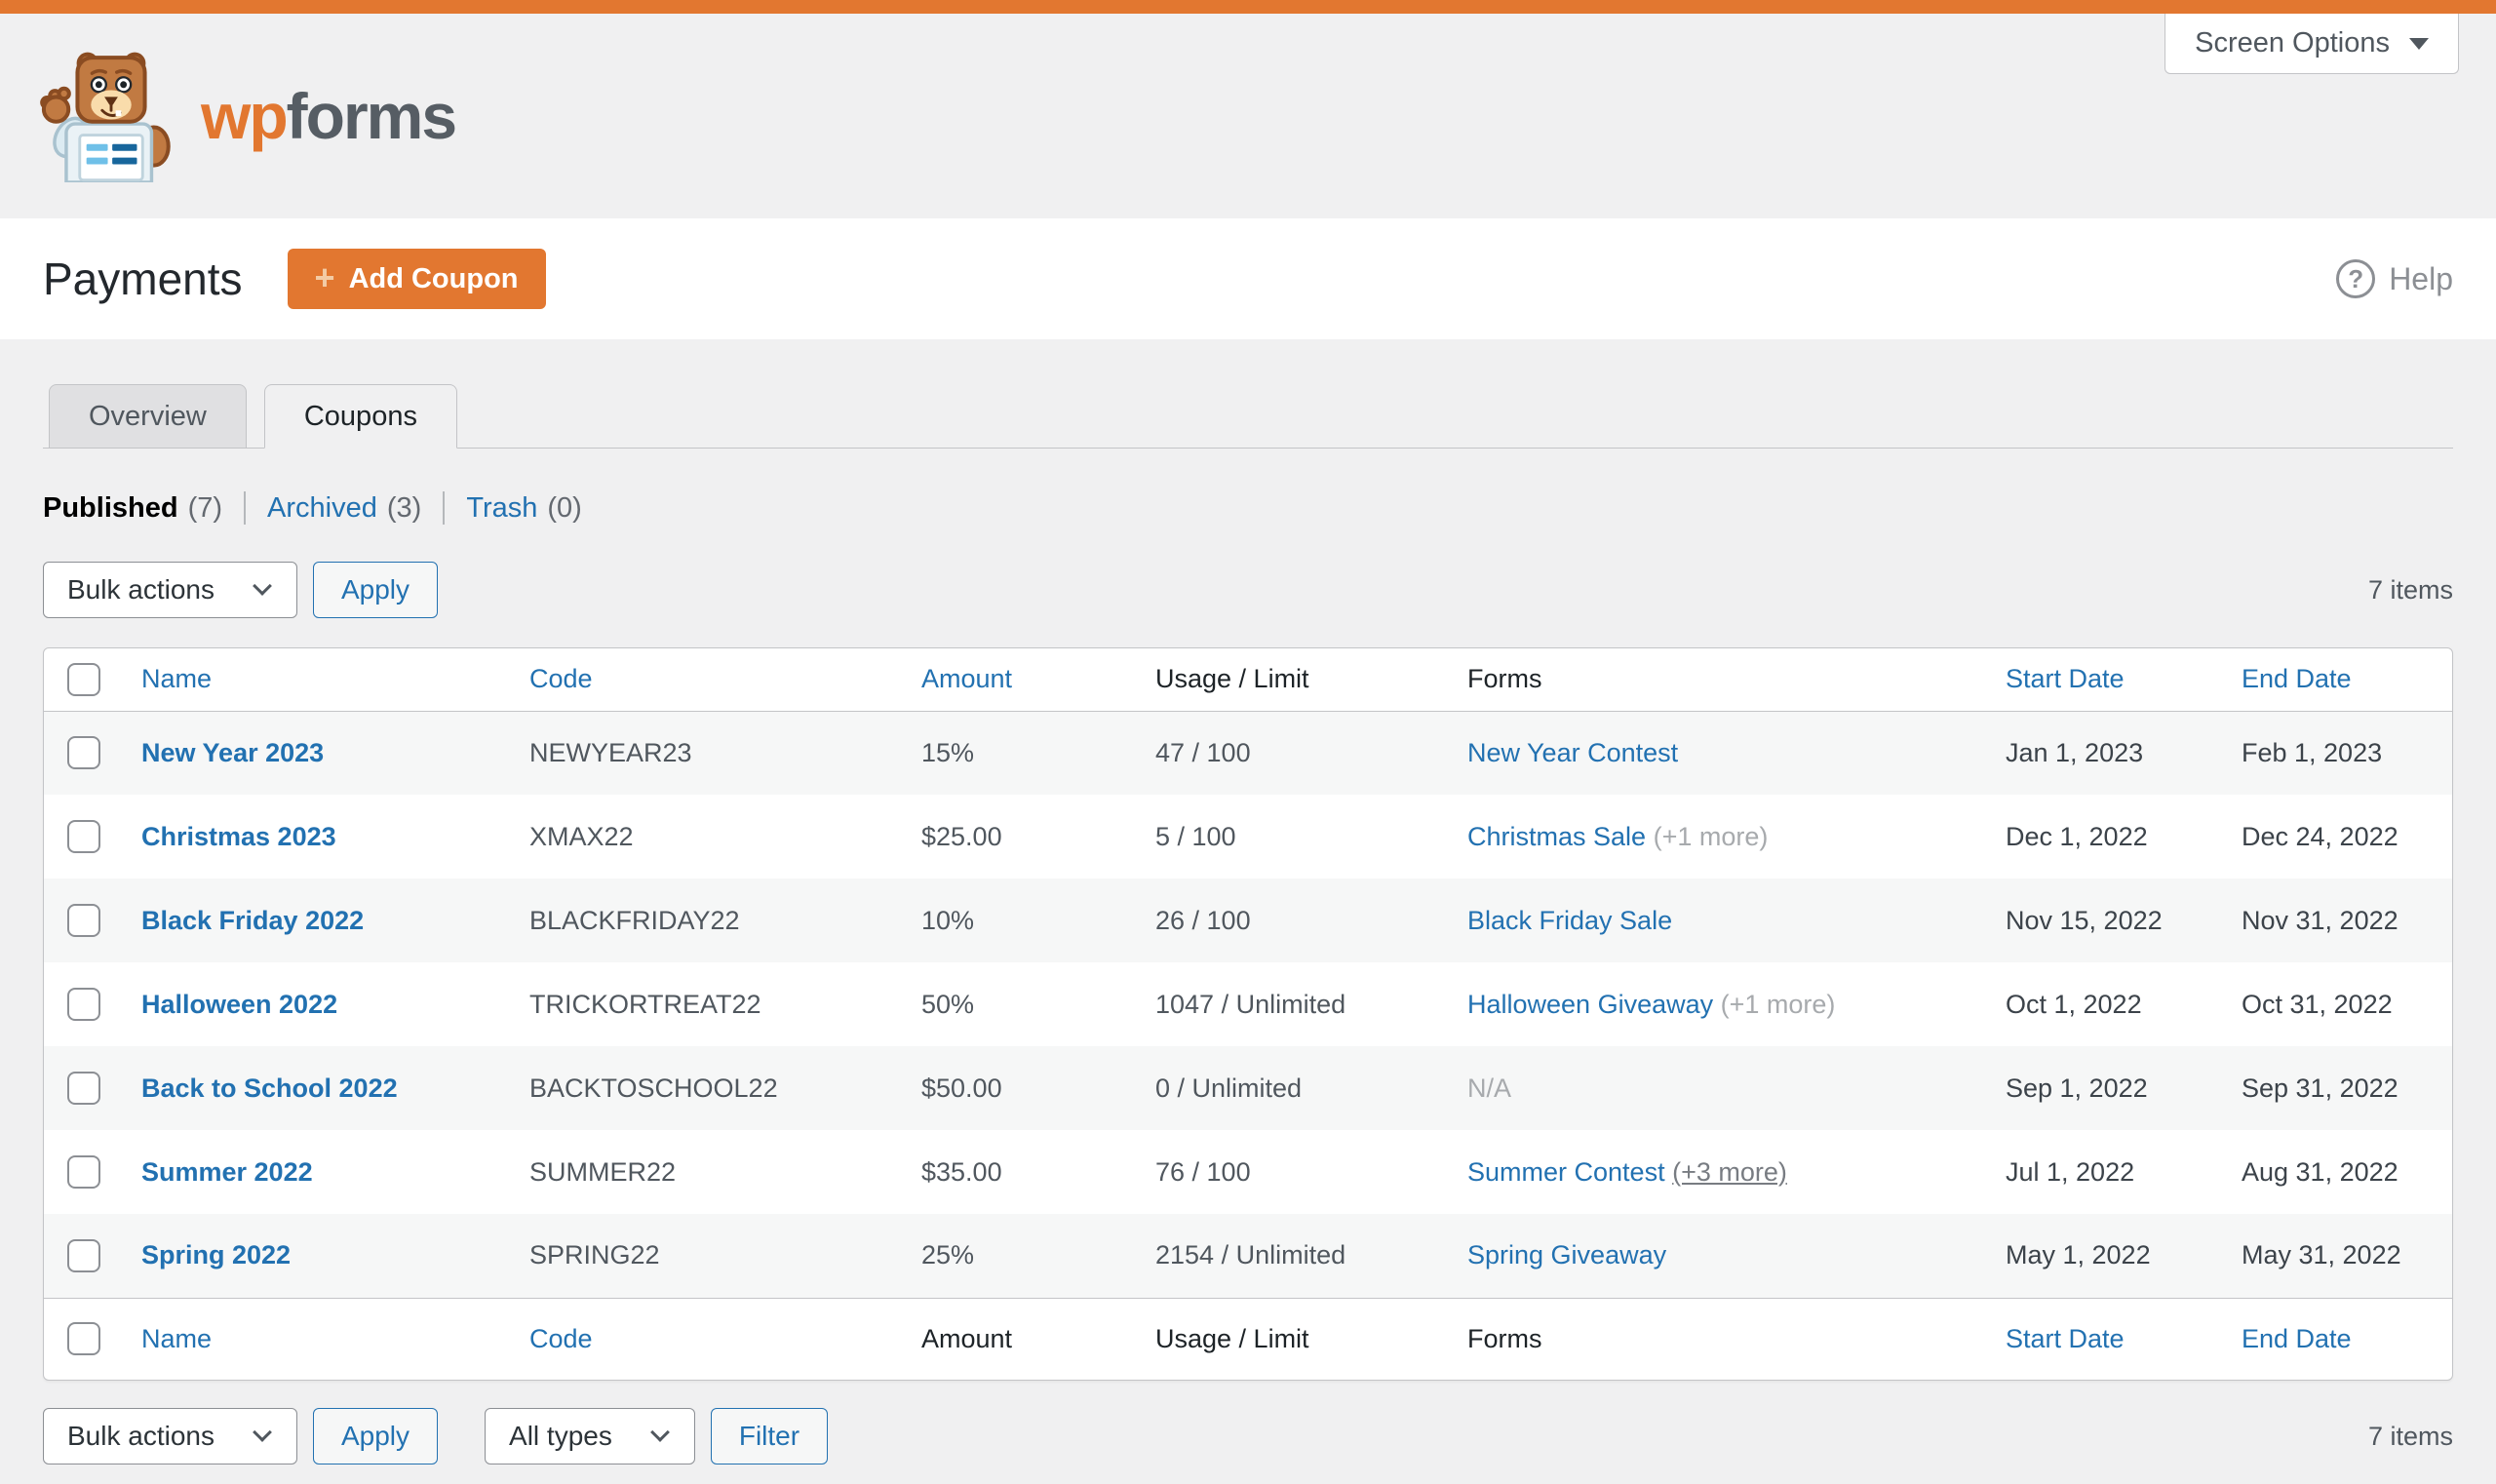 This screenshot has width=2496, height=1484. Describe the element at coordinates (324, 276) in the screenshot. I see `plus-icon: +` at that location.